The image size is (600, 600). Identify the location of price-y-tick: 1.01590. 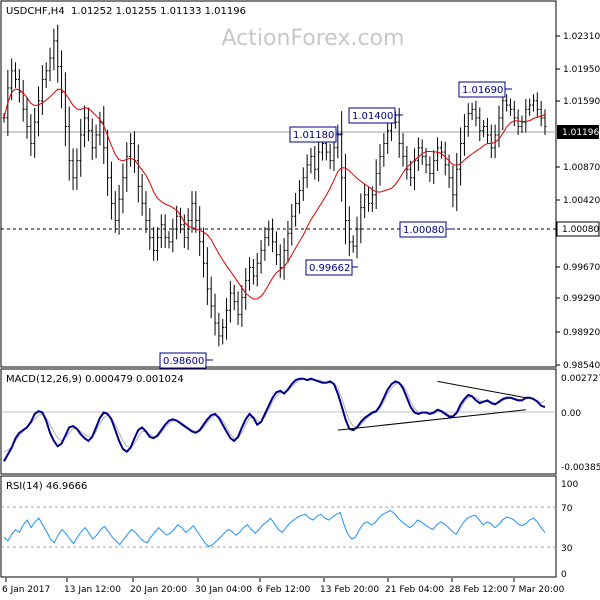
(581, 102).